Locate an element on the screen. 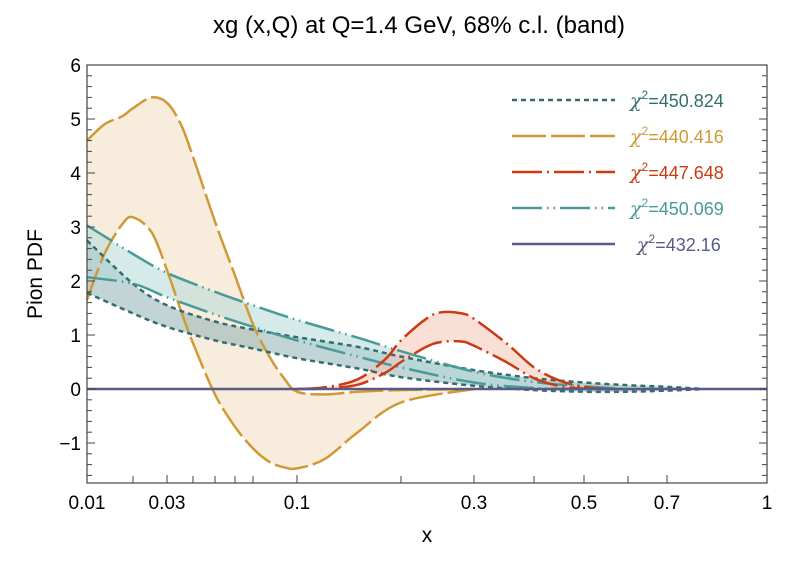  legend-item: χ2=450.069 is located at coordinates (618, 208).